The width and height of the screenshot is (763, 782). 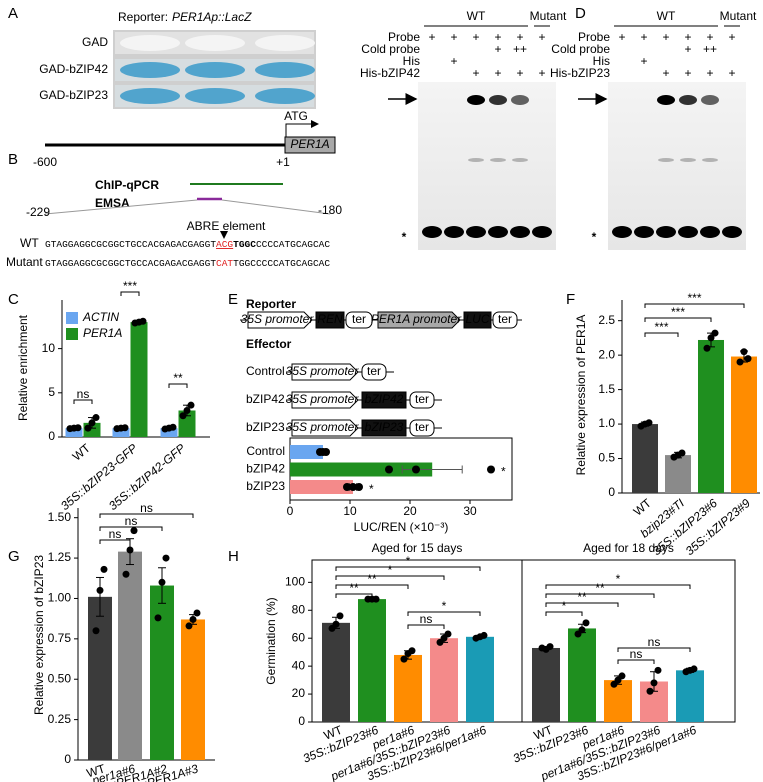 What do you see at coordinates (581, 395) in the screenshot?
I see `y-axis-title: Relative expression of PER1A` at bounding box center [581, 395].